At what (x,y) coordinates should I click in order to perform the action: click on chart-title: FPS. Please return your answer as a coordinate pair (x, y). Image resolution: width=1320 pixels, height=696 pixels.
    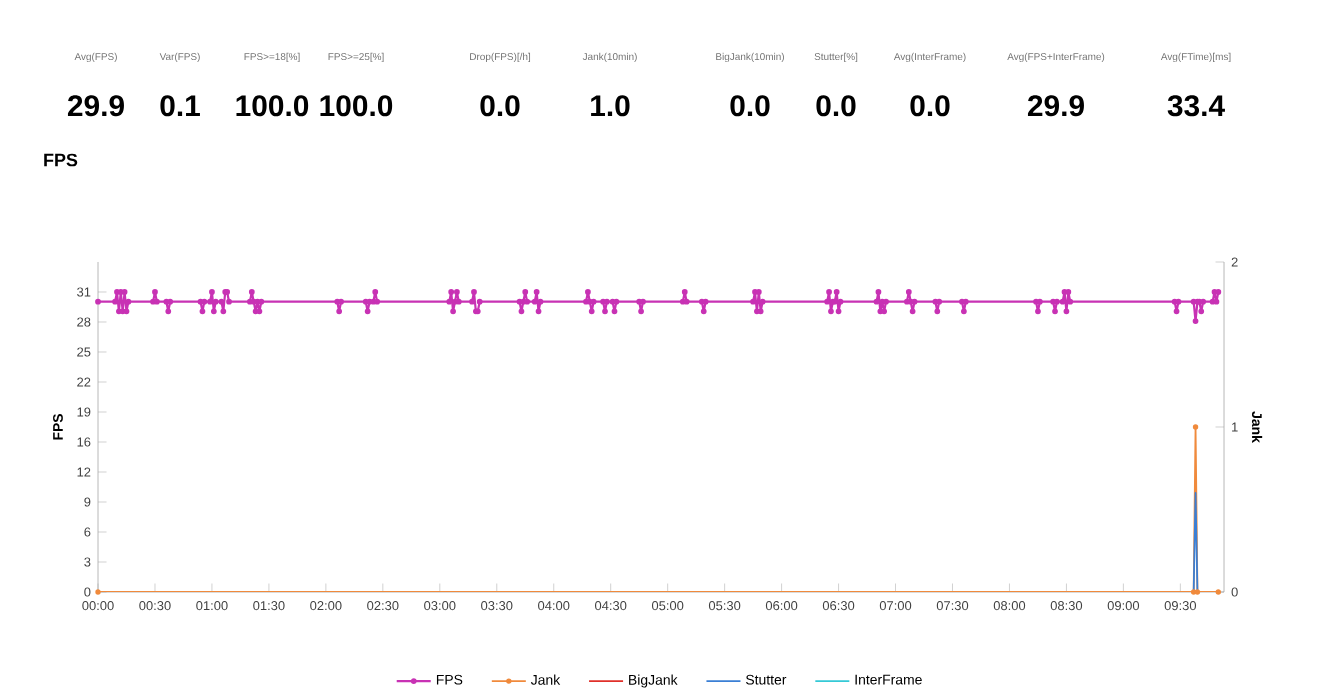
    Looking at the image, I should click on (61, 160).